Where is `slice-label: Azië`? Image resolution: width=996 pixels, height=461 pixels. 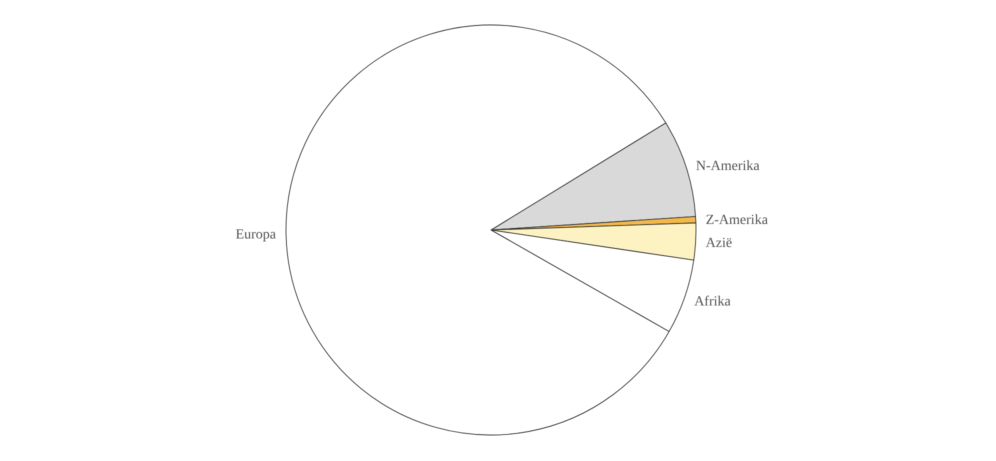 slice-label: Azië is located at coordinates (719, 244).